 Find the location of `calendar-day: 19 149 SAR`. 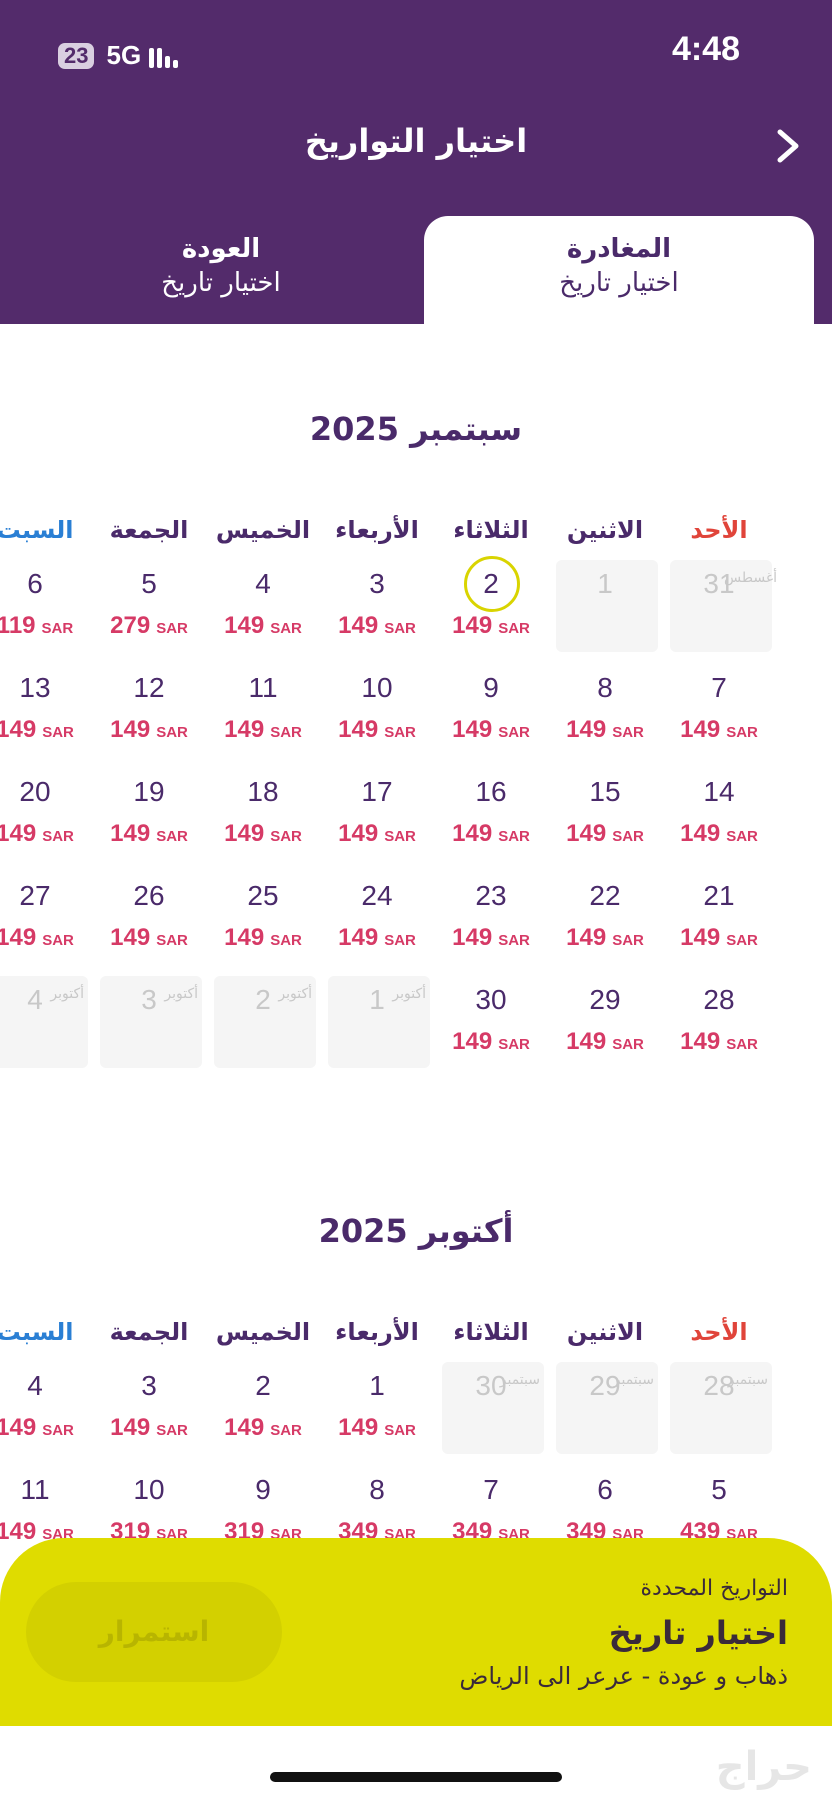

calendar-day: 19 149 SAR is located at coordinates (149, 812).